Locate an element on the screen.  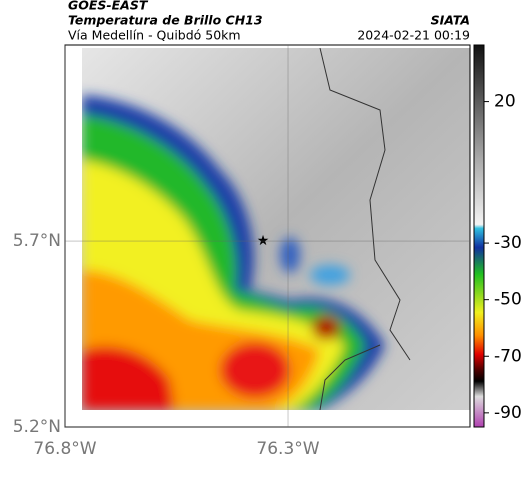
lat-tick-label: 5.2°N is located at coordinates (37, 427).